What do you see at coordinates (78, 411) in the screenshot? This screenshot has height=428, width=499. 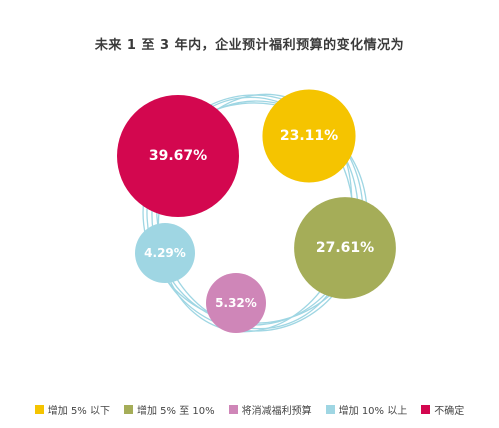 I see `legend-label-1: 增加 5% 以下` at bounding box center [78, 411].